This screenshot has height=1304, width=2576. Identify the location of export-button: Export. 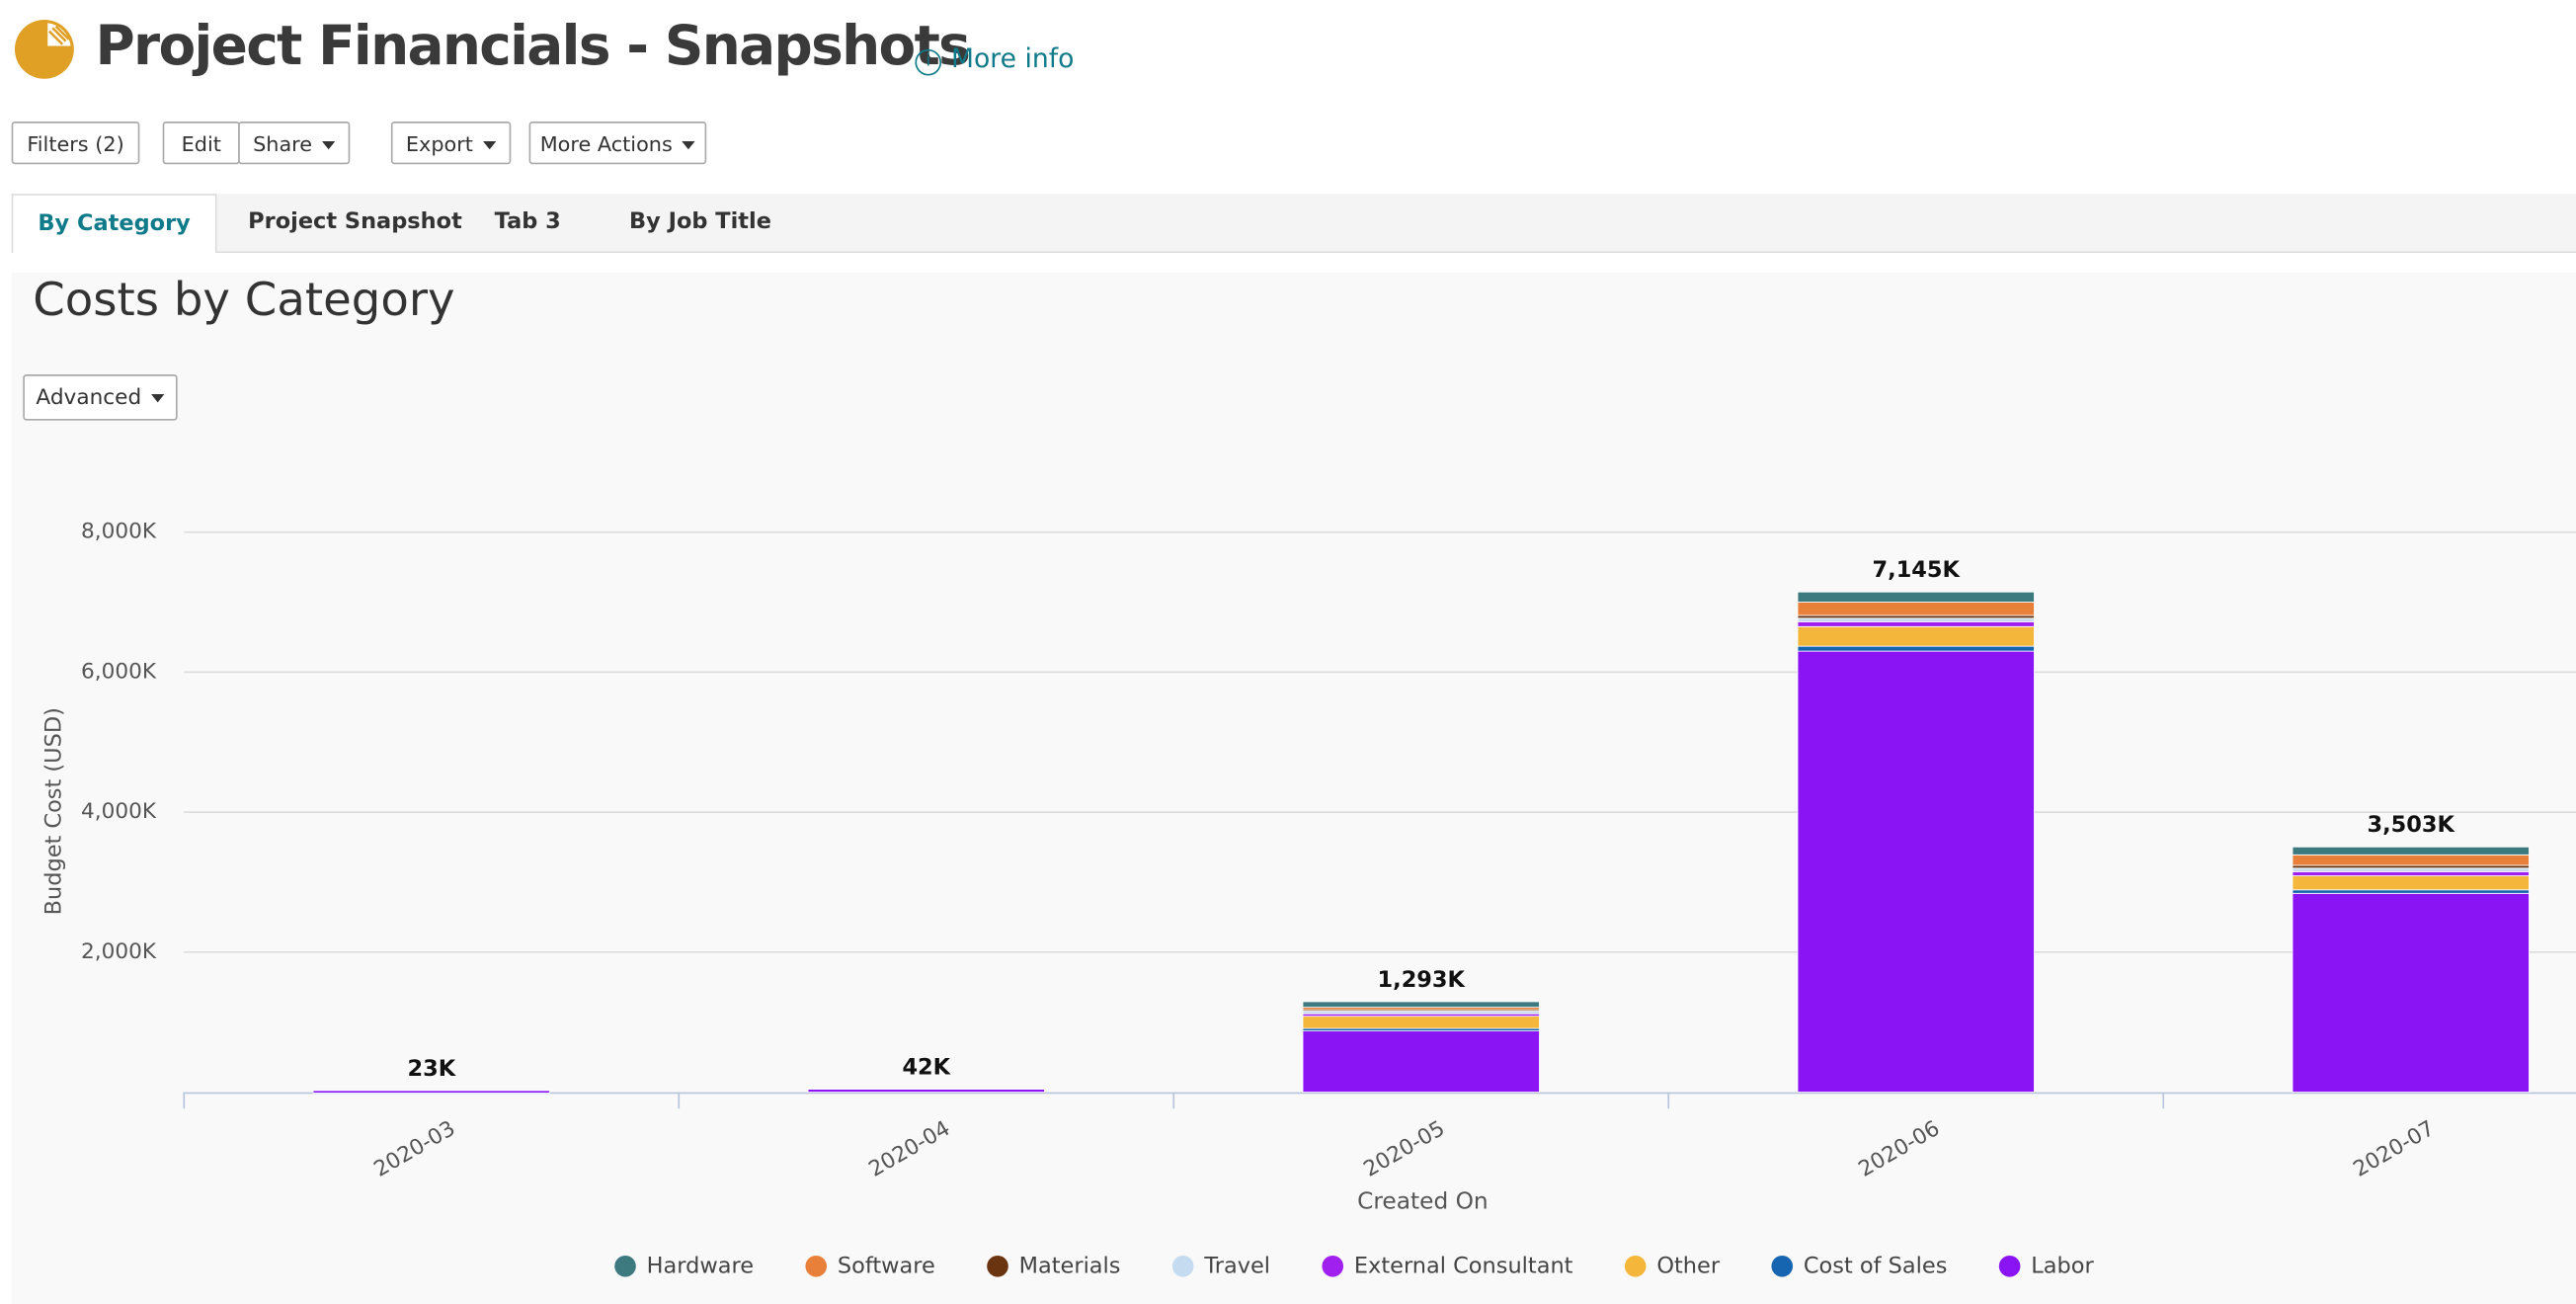
(451, 143).